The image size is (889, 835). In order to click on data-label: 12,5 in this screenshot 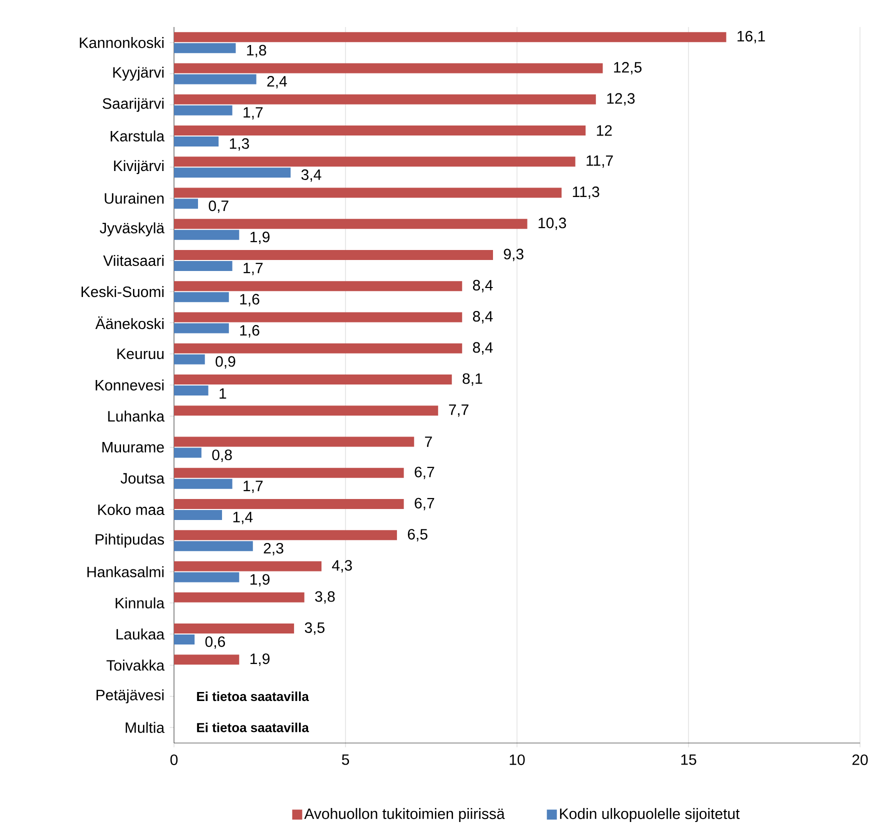, I will do `click(628, 68)`.